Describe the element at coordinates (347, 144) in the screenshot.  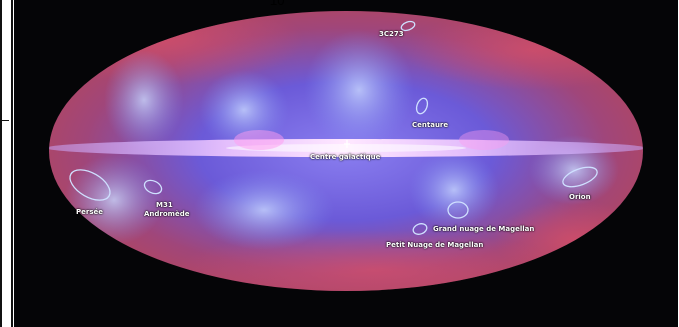
I see `marker-centre-galactique` at that location.